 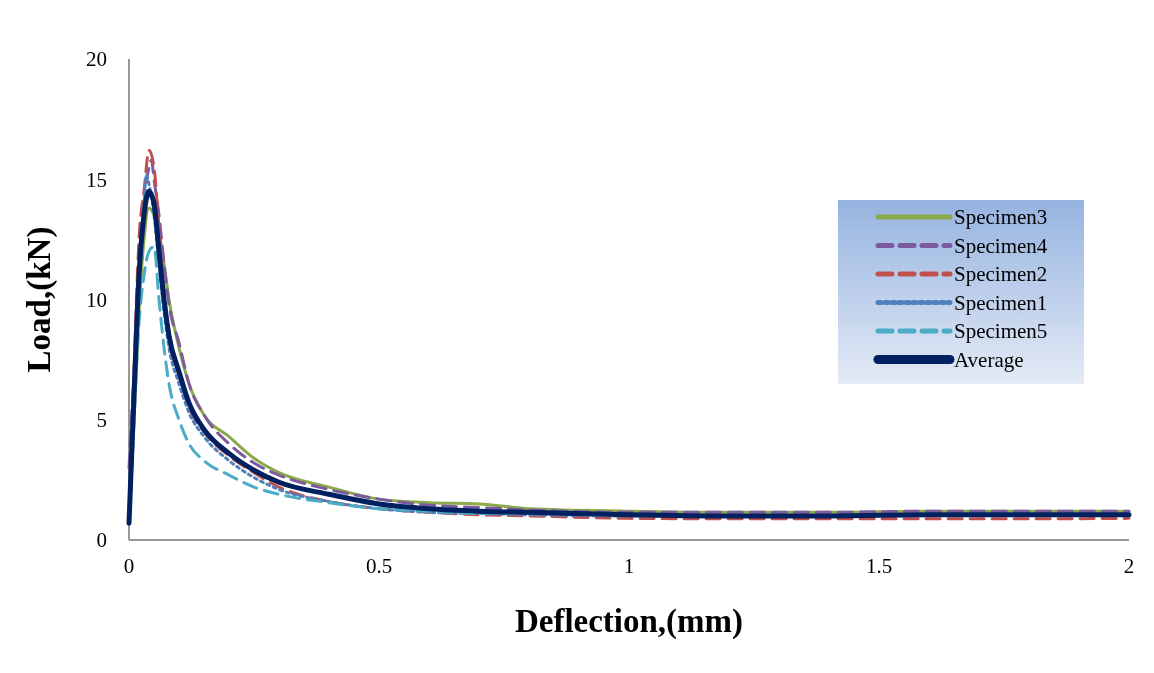 What do you see at coordinates (629, 621) in the screenshot?
I see `x-axis-title: Deflection,(mm)` at bounding box center [629, 621].